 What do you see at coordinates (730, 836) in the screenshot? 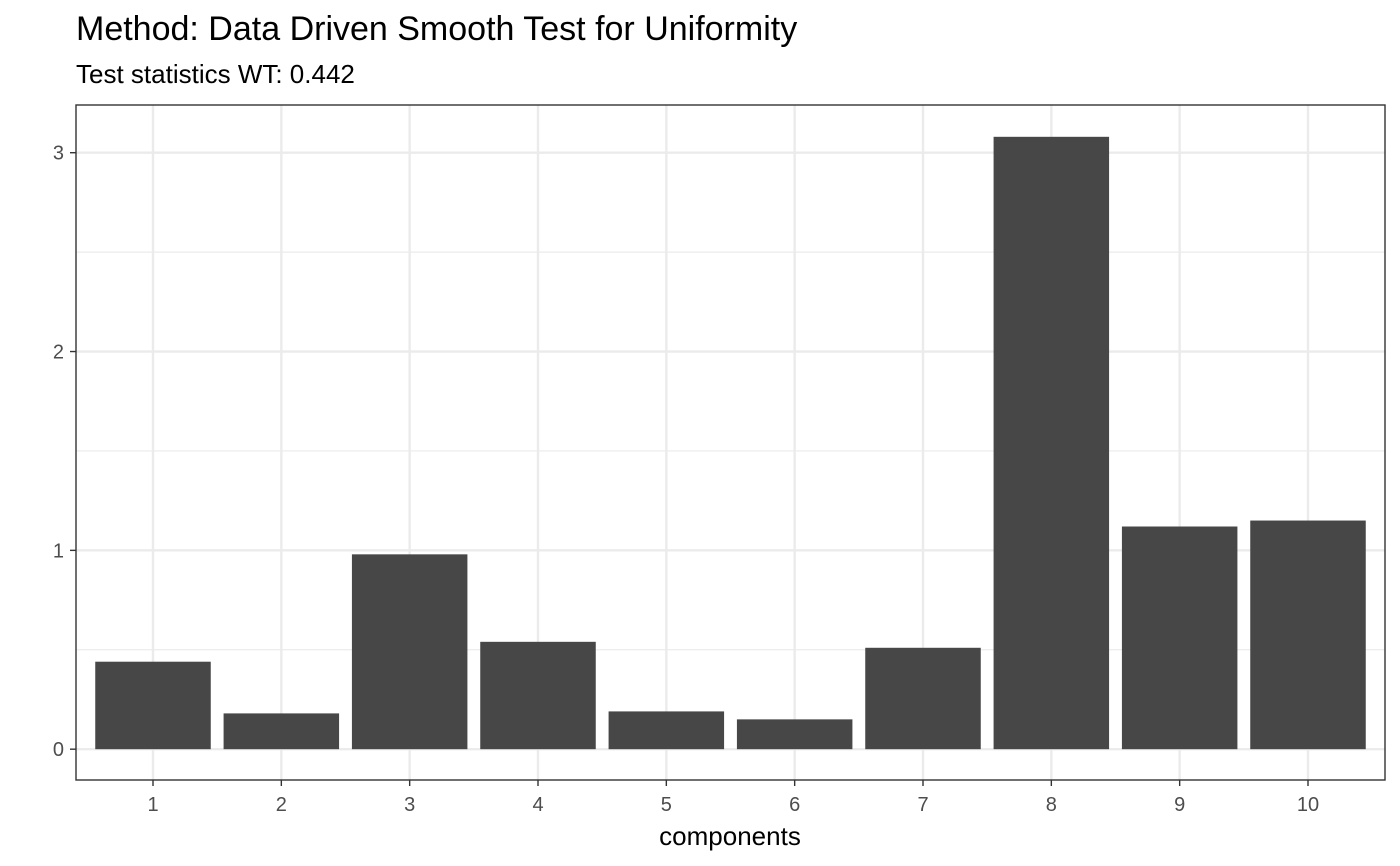
I see `x-axis-title: components` at bounding box center [730, 836].